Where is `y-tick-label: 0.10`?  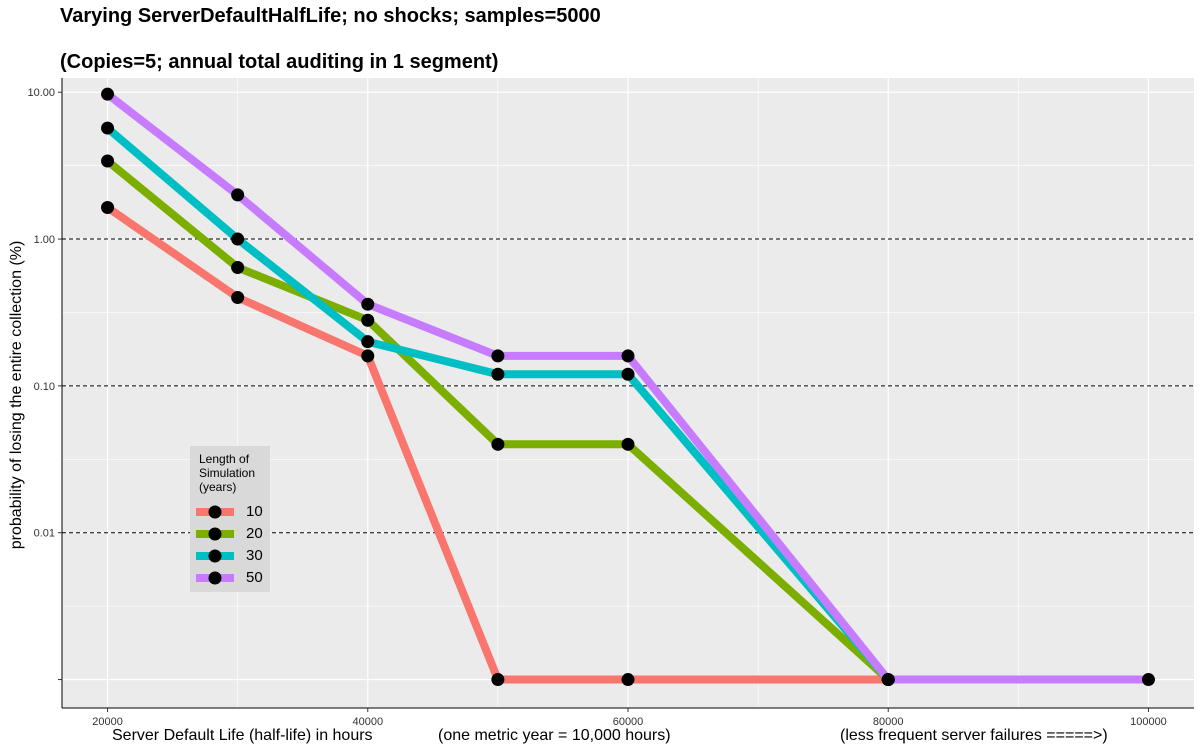 y-tick-label: 0.10 is located at coordinates (44, 387).